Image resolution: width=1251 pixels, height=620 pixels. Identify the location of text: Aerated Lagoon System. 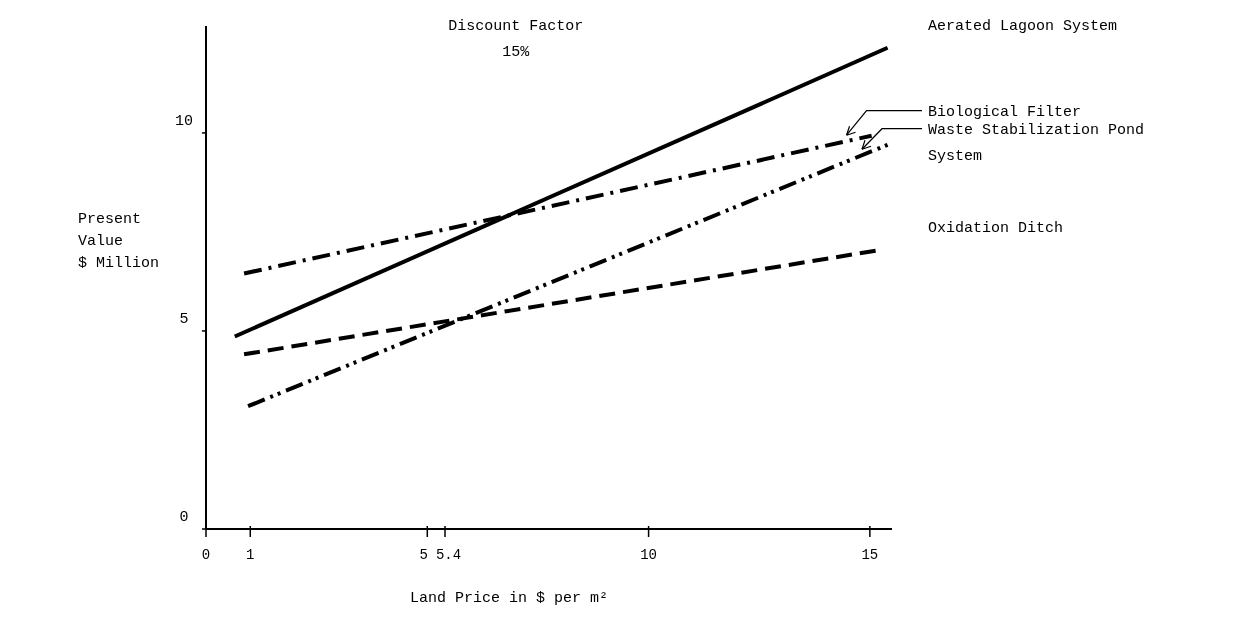
(1023, 26).